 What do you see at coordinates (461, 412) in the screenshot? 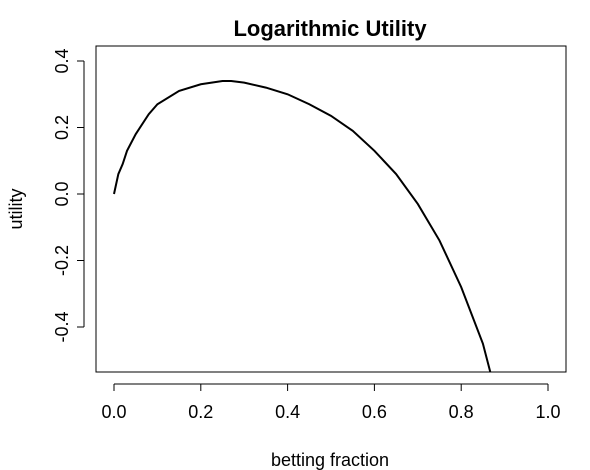
I see `x-tick-label: 0.8` at bounding box center [461, 412].